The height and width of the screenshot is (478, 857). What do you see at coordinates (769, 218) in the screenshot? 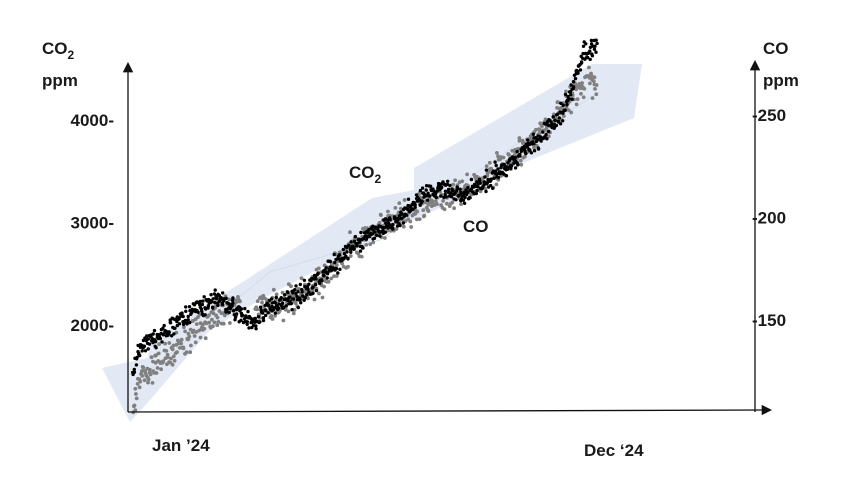
I see `right-tick-label: -200` at bounding box center [769, 218].